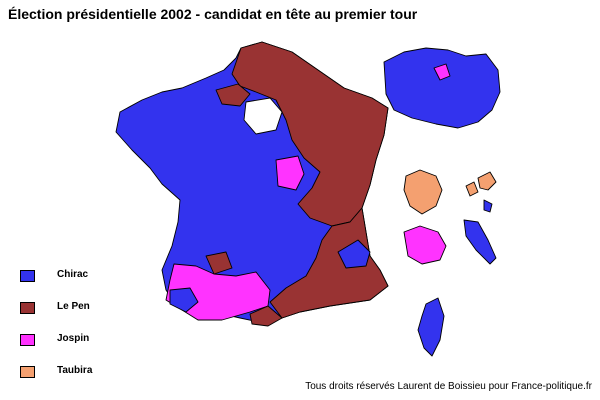  Describe the element at coordinates (472, 189) in the screenshot. I see `guadeloupe-taubira-region` at that location.